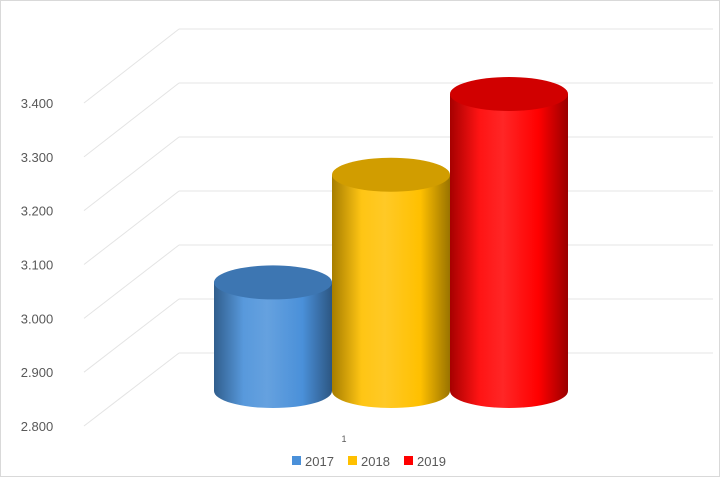 The width and height of the screenshot is (720, 477). I want to click on legend-swatch-2017, so click(296, 460).